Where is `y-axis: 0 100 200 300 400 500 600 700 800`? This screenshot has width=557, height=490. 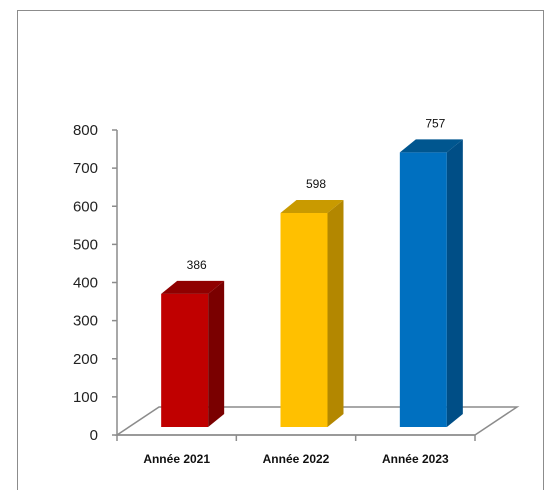
y-axis: 0 100 200 300 400 500 600 700 800 is located at coordinates (95, 283).